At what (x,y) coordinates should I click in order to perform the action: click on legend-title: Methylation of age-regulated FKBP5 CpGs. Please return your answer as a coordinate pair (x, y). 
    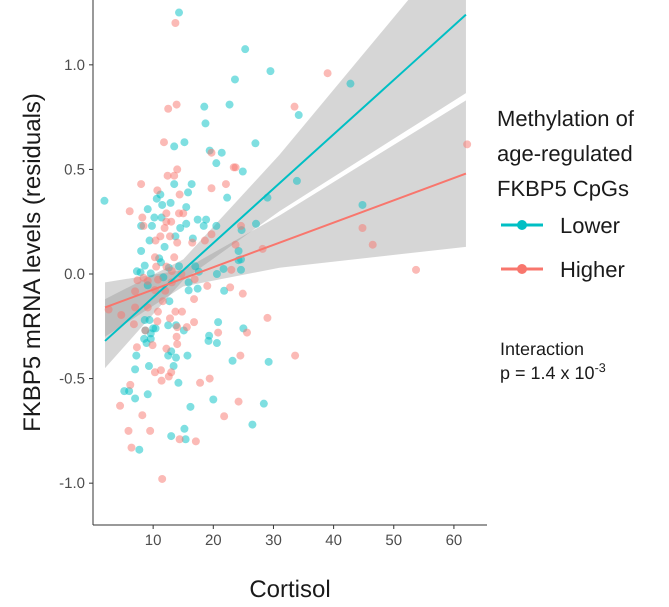
    Looking at the image, I should click on (566, 153).